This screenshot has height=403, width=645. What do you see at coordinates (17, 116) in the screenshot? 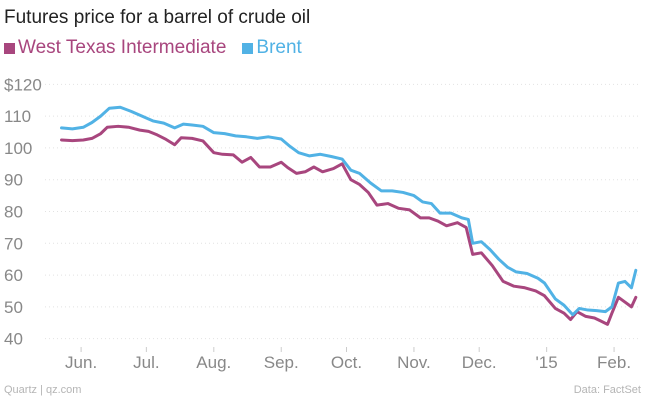
I see `y-tick-label: 110` at bounding box center [17, 116].